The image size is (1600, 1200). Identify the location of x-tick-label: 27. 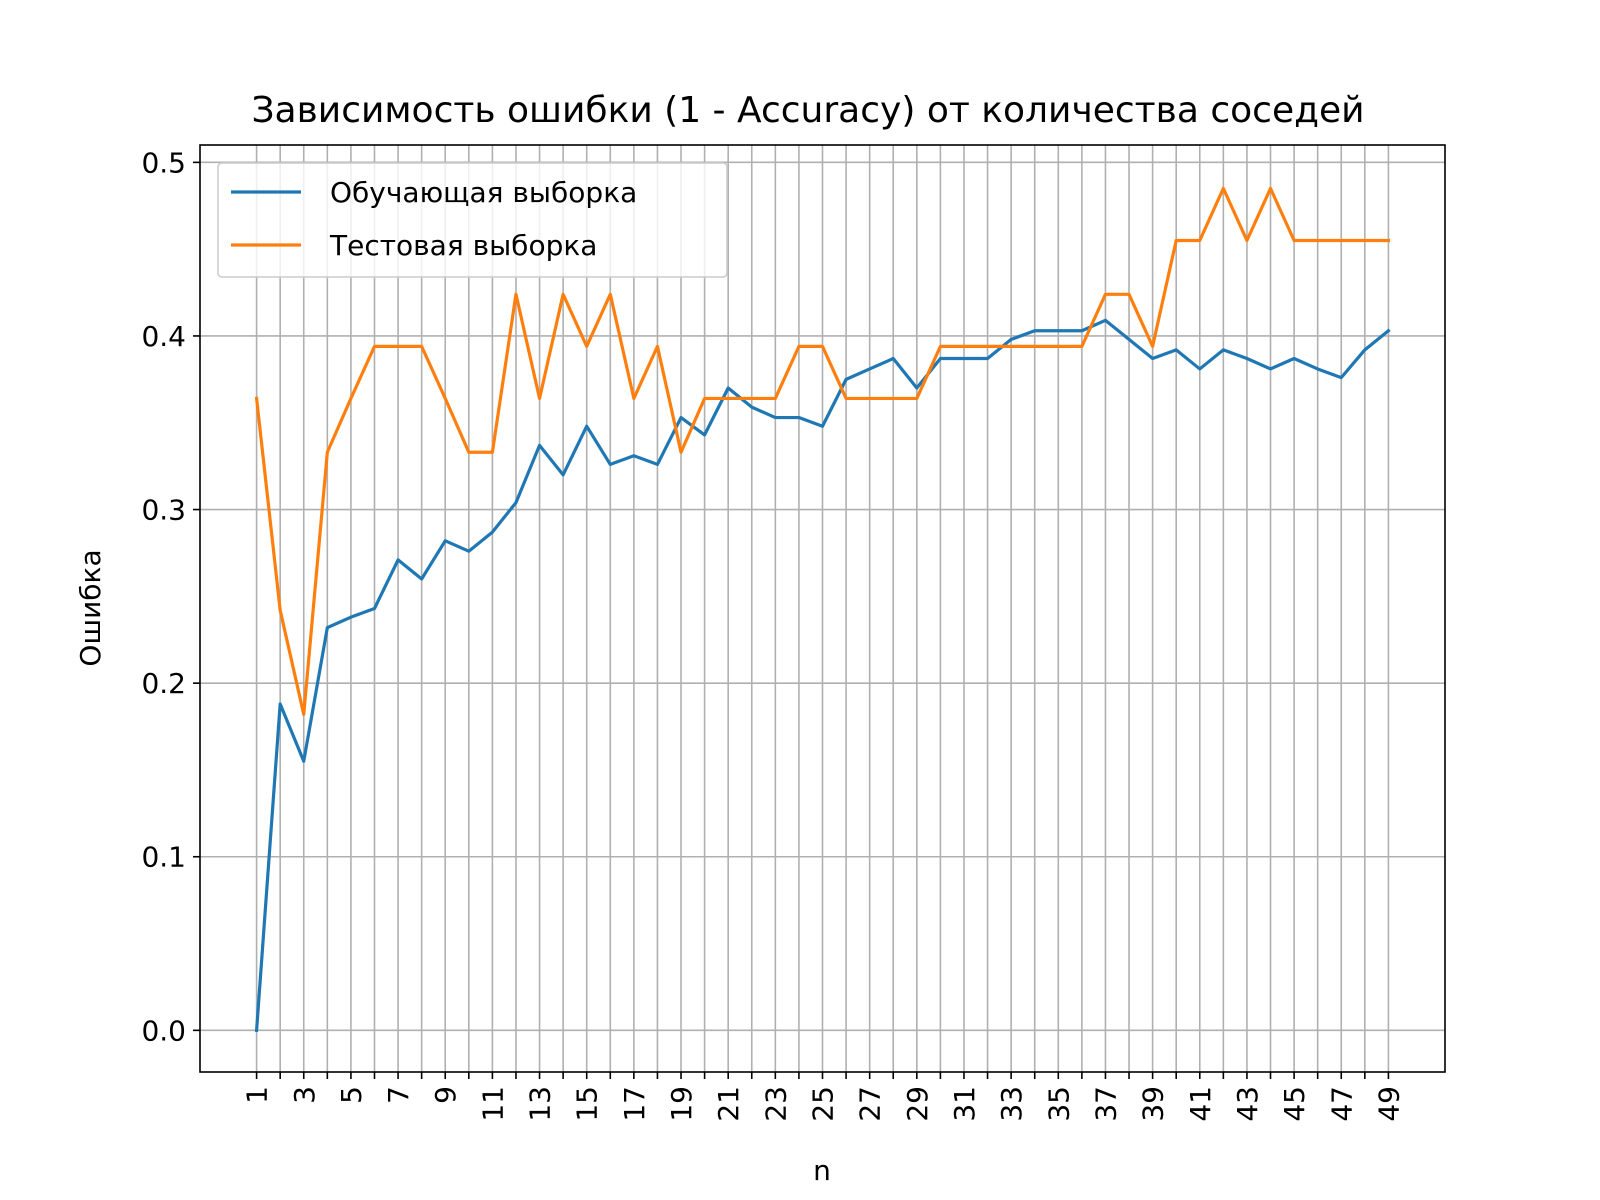
(870, 1104).